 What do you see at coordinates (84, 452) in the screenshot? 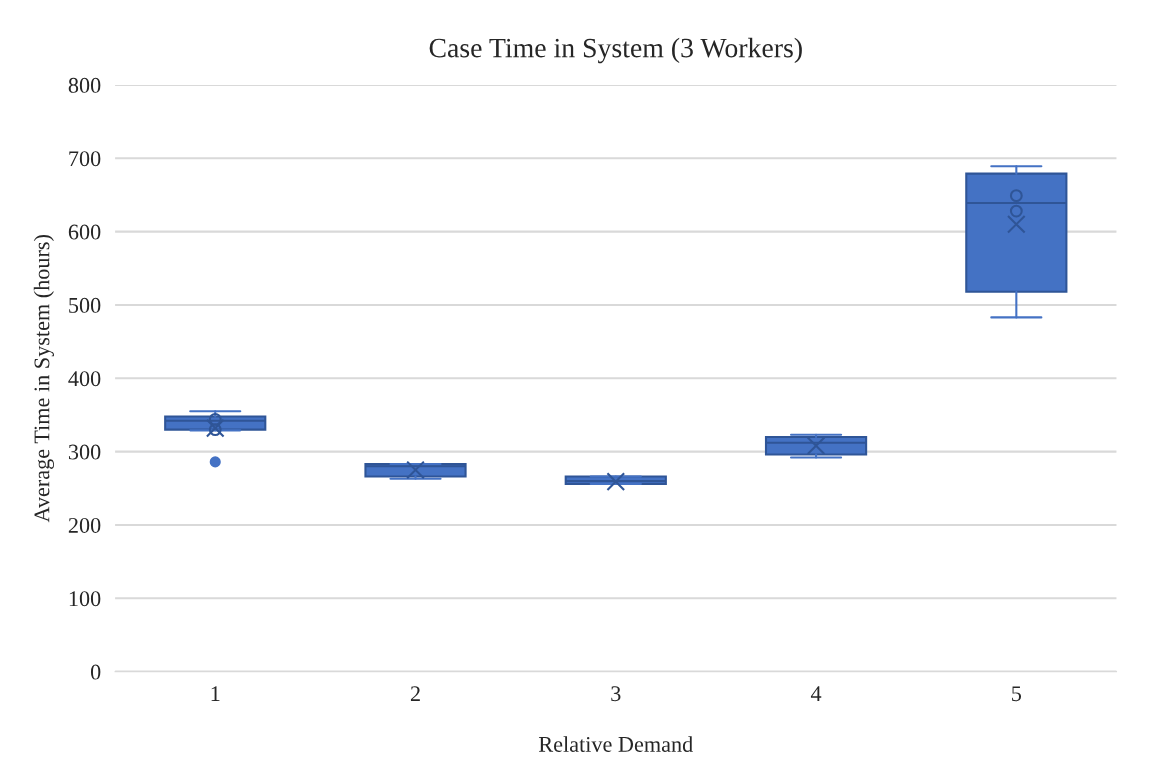
I see `y-tick-label: 300` at bounding box center [84, 452].